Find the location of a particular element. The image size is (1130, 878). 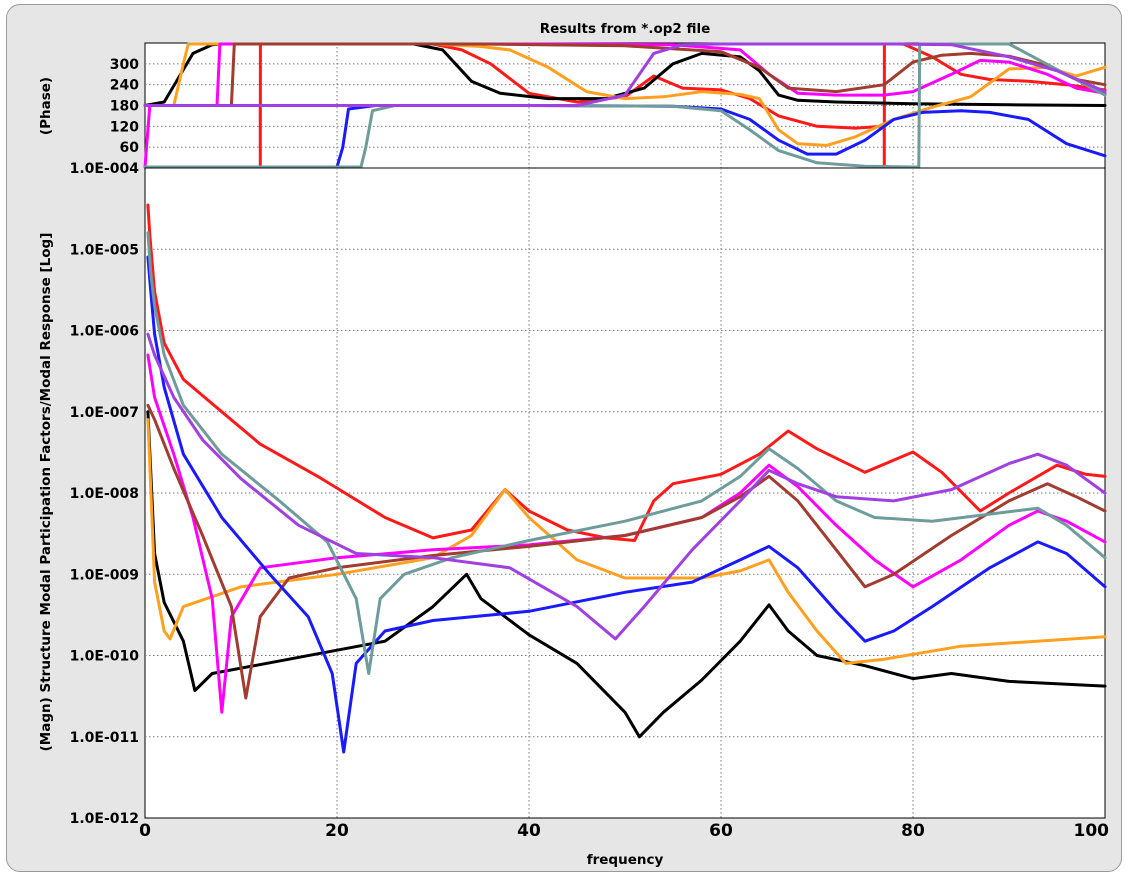

magnitude-y-tick-label: 1.0E-009 is located at coordinates (104, 575).